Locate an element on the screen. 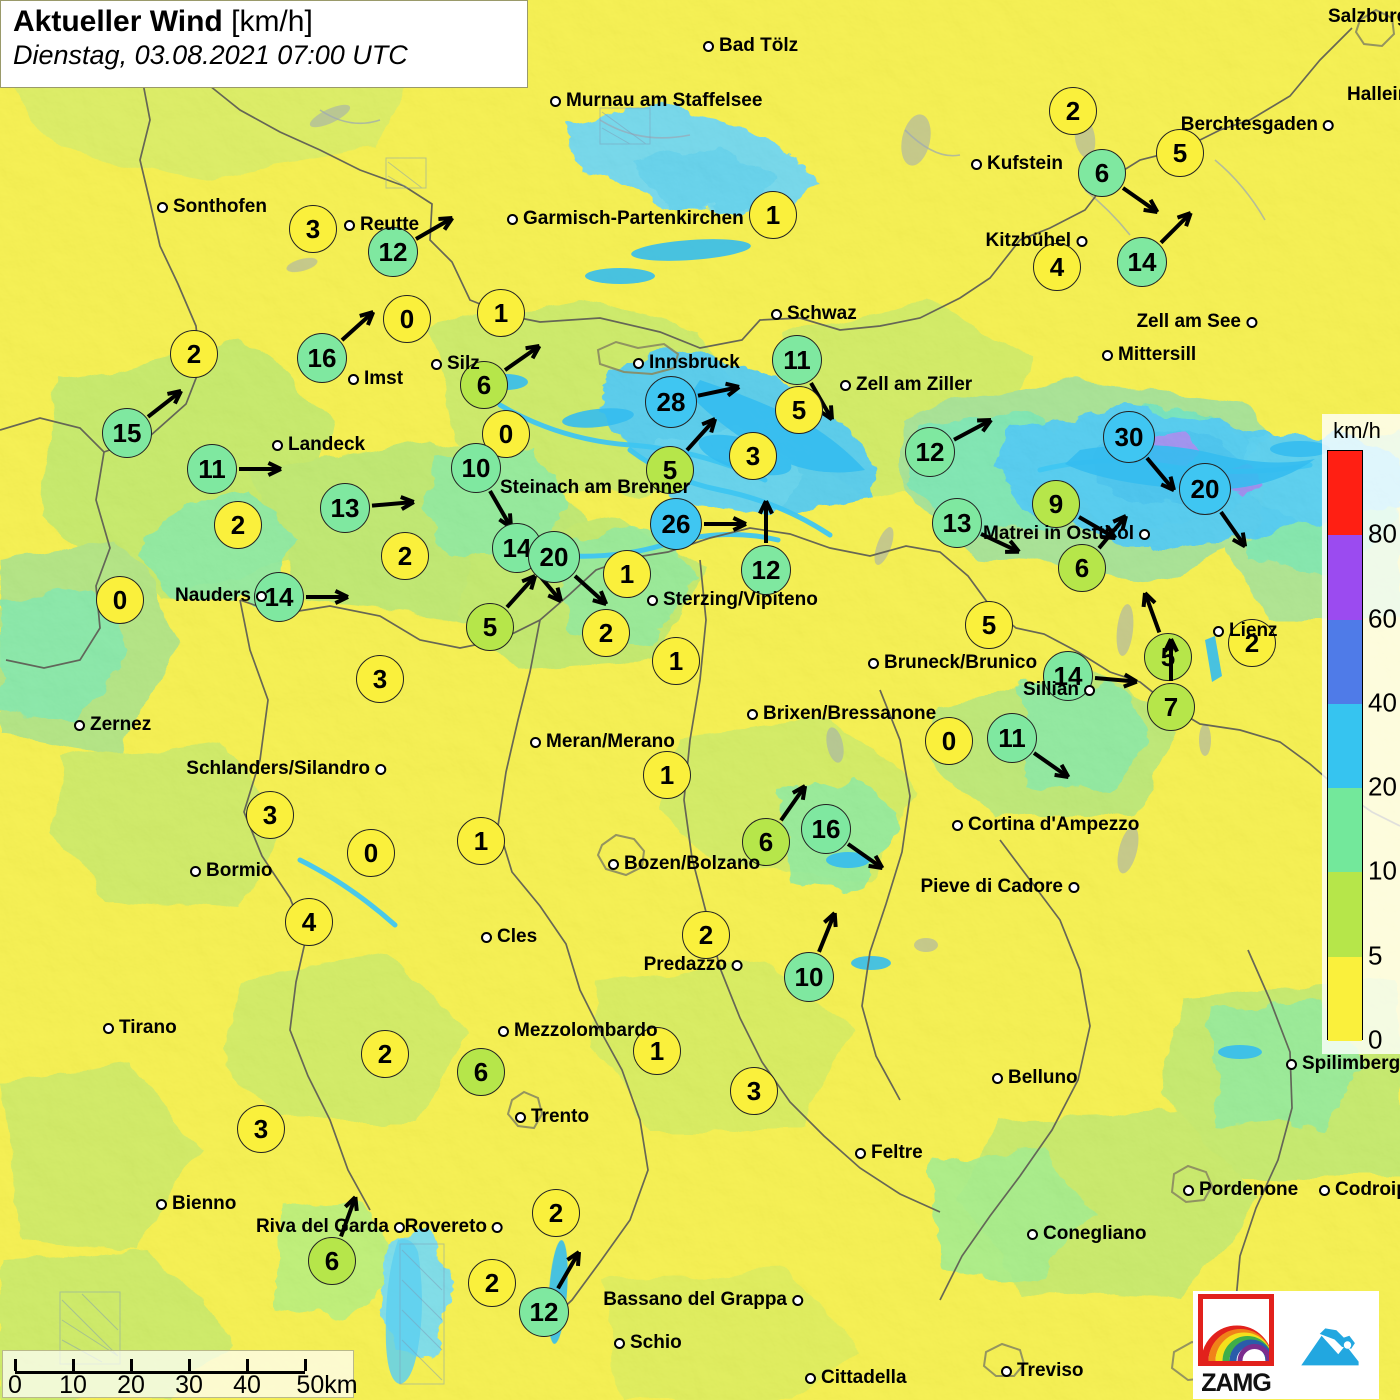 The image size is (1400, 1400). colorbar-tick-label: 40 is located at coordinates (1382, 702).